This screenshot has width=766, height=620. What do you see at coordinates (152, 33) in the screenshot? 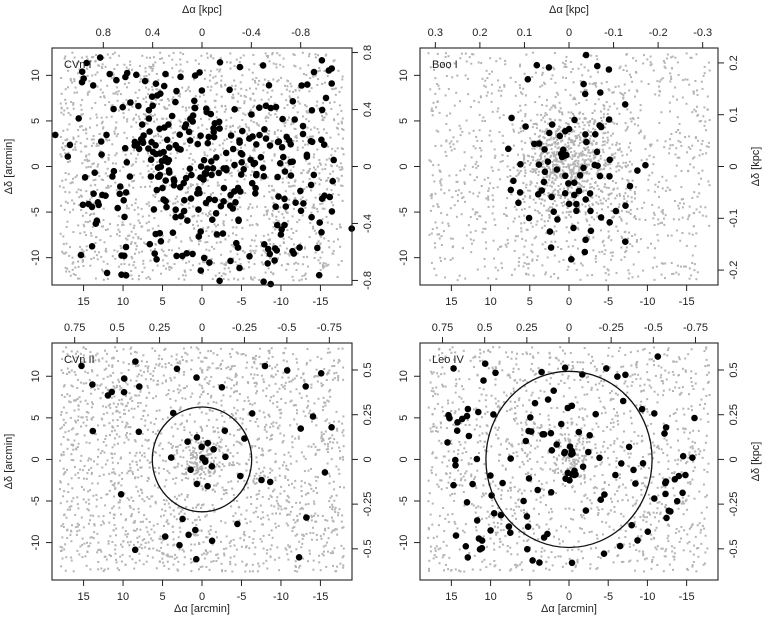
I see `top-tick-label: 0.4` at bounding box center [152, 33].